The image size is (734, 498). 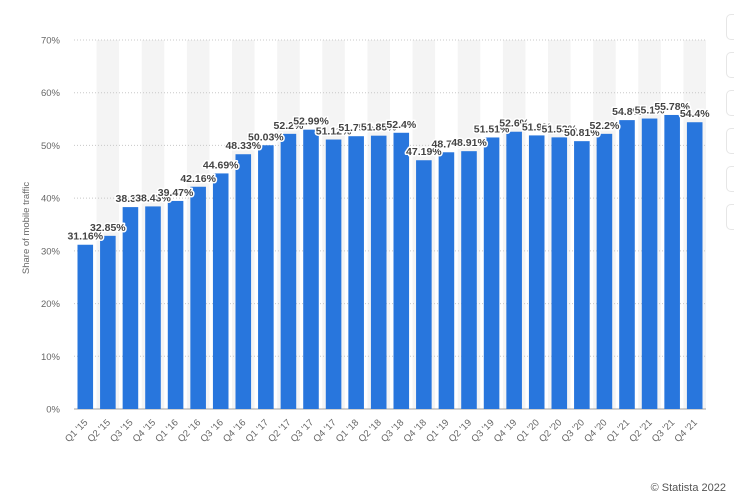 I want to click on x-tick-label: Q4 '19, so click(x=505, y=430).